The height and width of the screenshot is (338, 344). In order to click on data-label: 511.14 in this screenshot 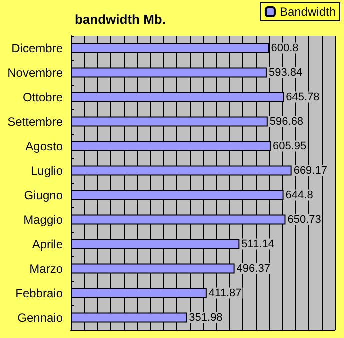, I will do `click(258, 244)`.